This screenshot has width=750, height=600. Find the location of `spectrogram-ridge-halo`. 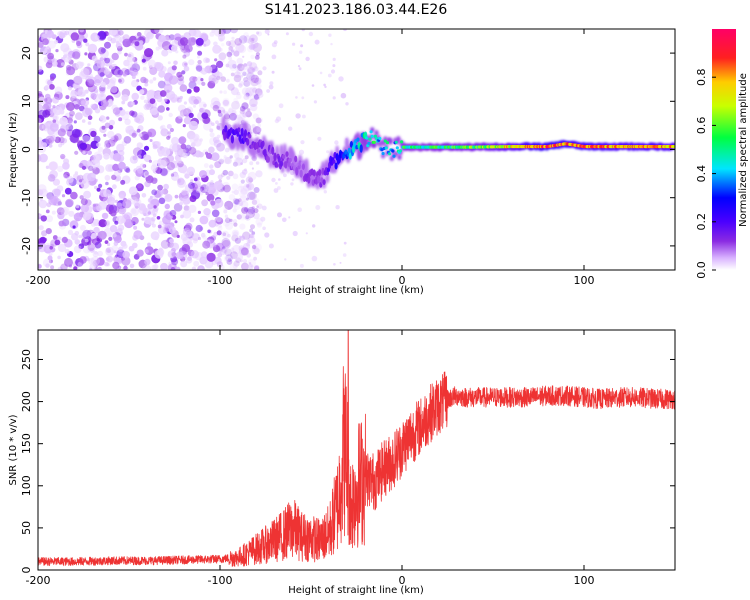

spectrogram-ridge-halo is located at coordinates (399, 157).